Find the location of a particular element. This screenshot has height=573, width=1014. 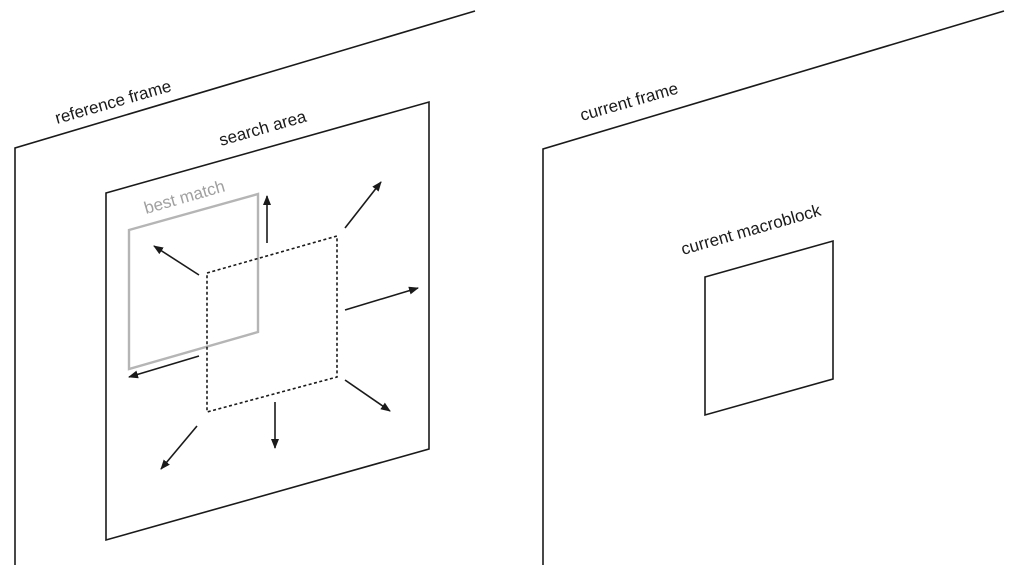

current-macroblock: current macroblock is located at coordinates (756, 309).